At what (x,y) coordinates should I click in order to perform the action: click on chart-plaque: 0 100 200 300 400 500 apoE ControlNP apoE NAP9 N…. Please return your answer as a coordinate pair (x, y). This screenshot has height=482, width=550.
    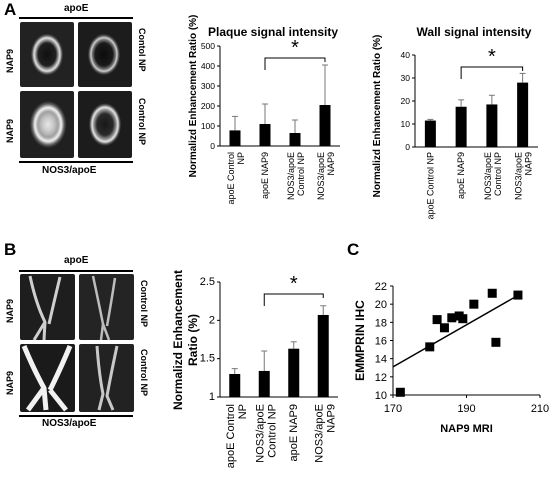
    Looking at the image, I should click on (264, 110).